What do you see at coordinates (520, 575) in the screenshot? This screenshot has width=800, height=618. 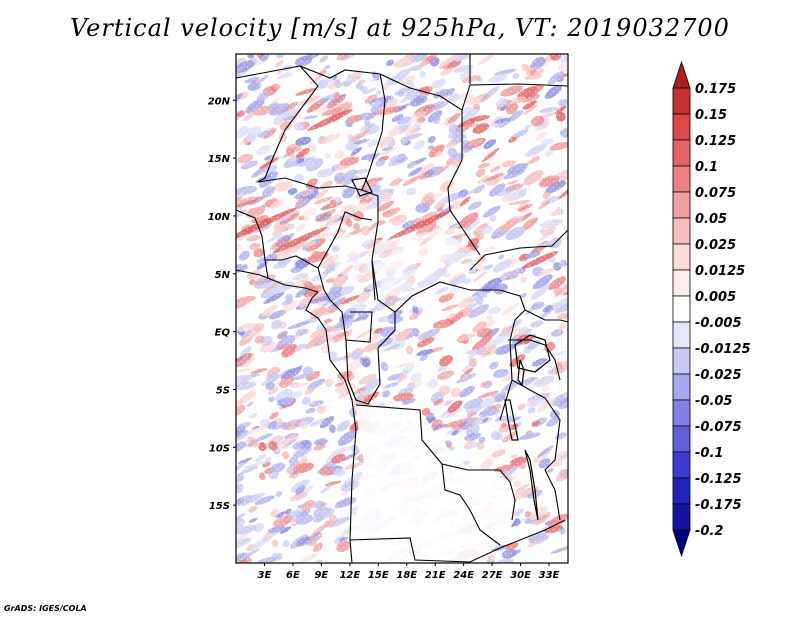 I see `lon-tick-label: 30E` at bounding box center [520, 575].